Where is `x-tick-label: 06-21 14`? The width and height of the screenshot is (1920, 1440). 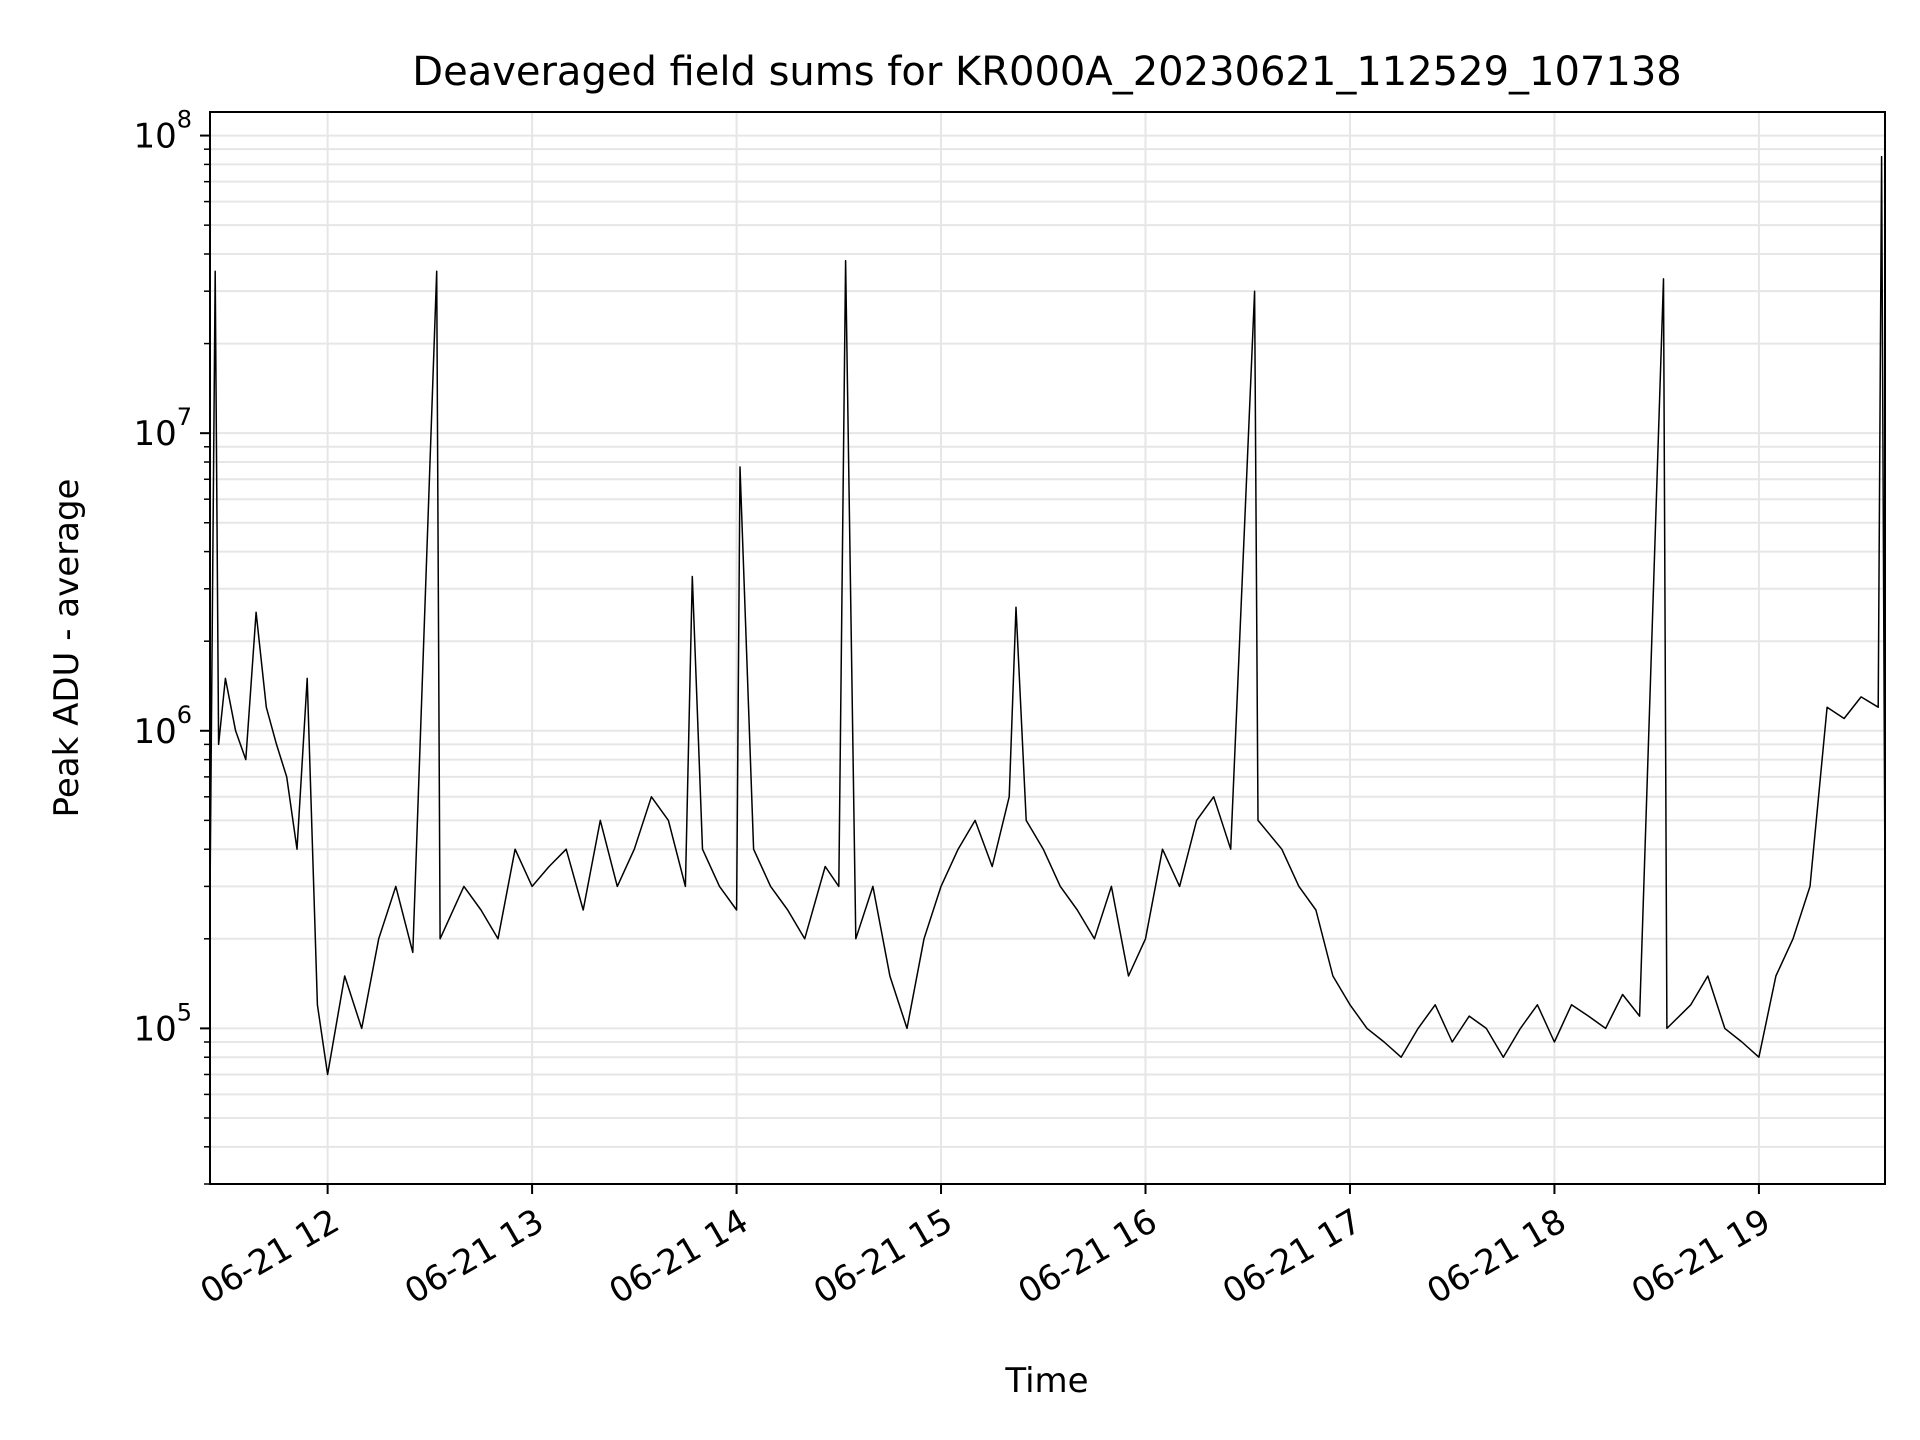
x-tick-label: 06-21 14 is located at coordinates (679, 1256).